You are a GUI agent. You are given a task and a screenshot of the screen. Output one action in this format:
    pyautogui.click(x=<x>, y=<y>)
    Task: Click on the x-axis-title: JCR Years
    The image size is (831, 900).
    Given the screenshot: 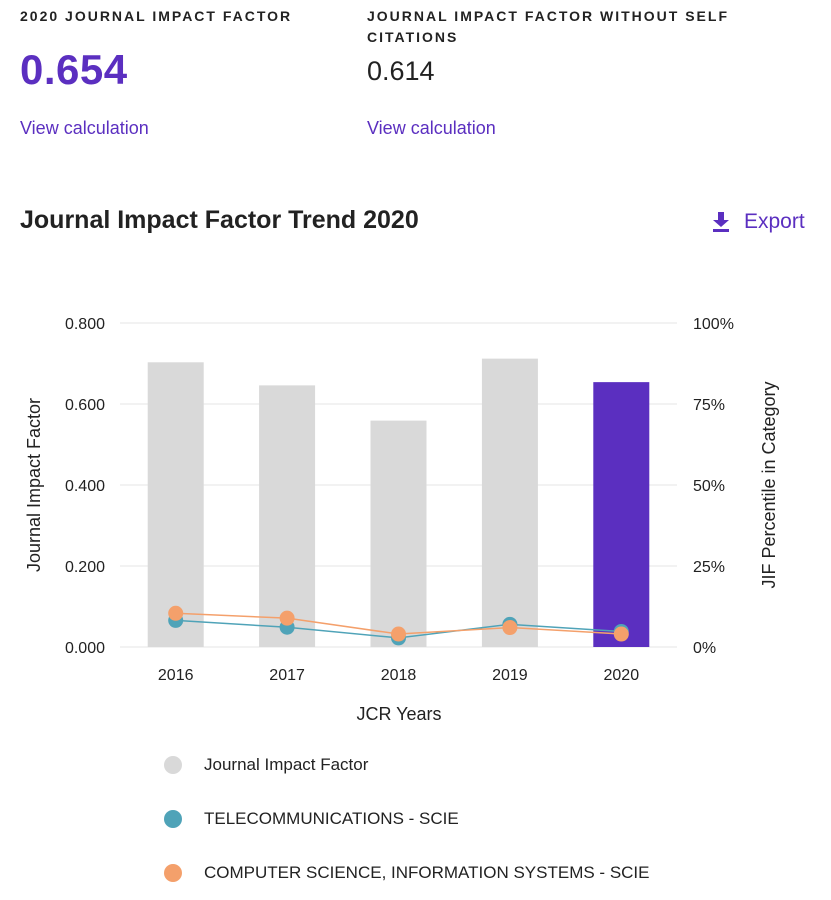 What is the action you would take?
    pyautogui.click(x=398, y=714)
    